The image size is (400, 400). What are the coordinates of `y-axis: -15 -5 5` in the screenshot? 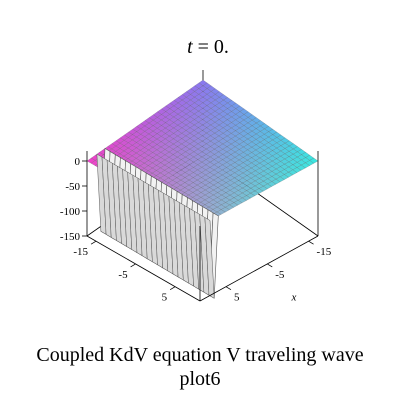 It's located at (124, 272).